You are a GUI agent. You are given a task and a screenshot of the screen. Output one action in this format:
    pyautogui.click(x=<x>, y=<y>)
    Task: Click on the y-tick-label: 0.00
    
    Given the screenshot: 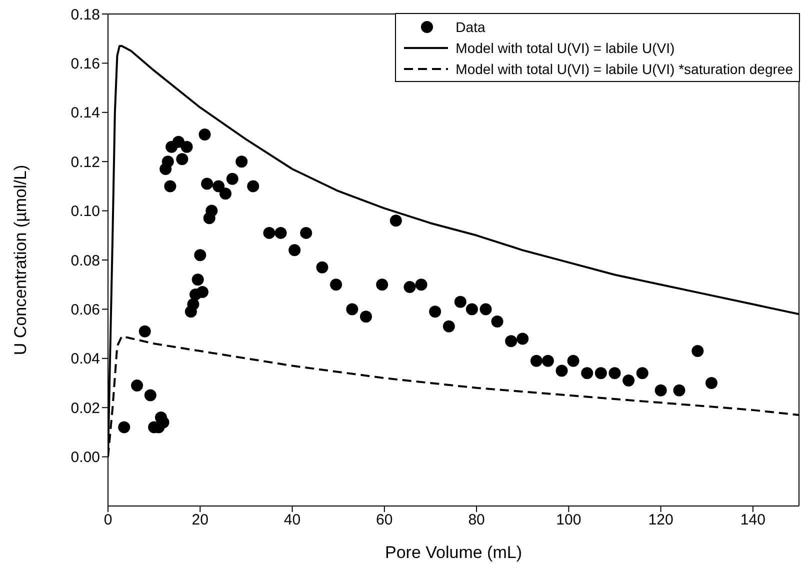 What is the action you would take?
    pyautogui.click(x=85, y=457)
    